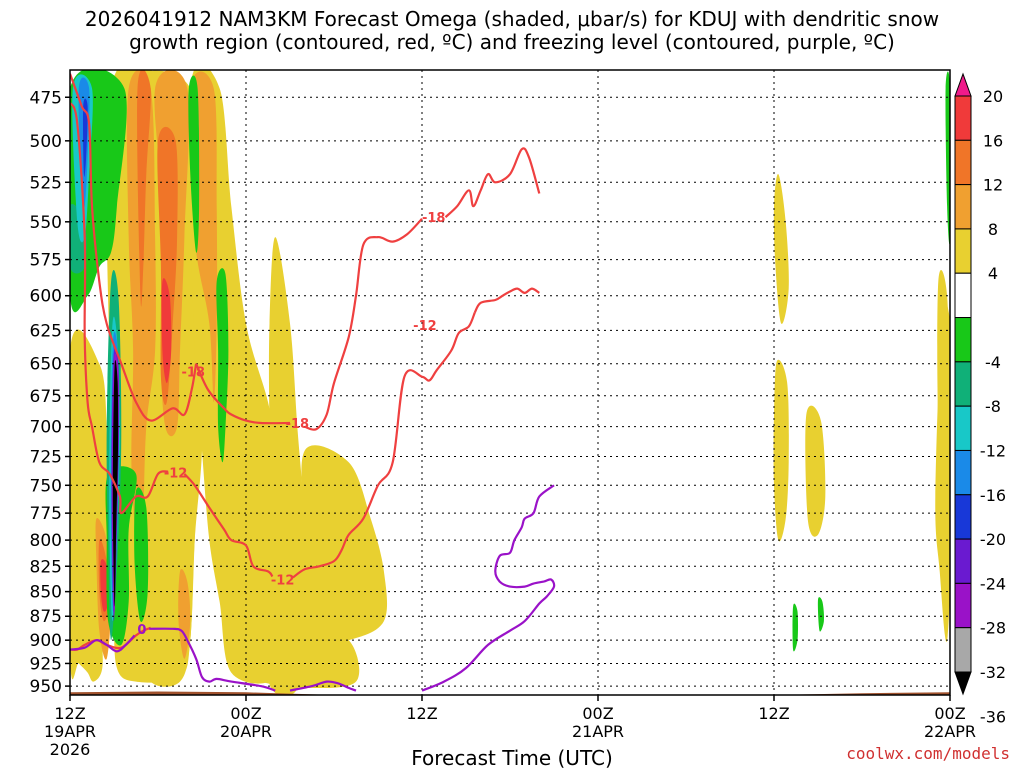 This screenshot has width=1024, height=770. What do you see at coordinates (598, 731) in the screenshot?
I see `x-tick-date: 21APR` at bounding box center [598, 731].